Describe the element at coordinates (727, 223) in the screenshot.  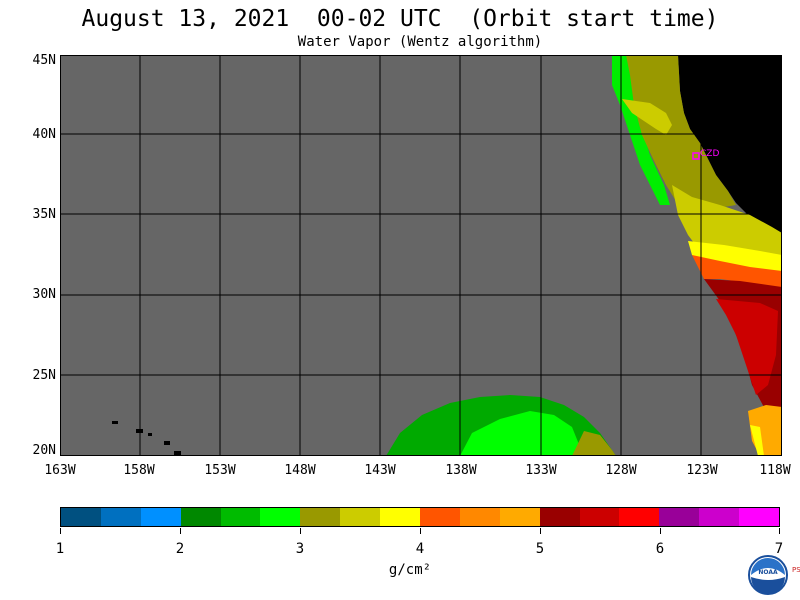
I see `coastal-swath-yellow-mid` at that location.